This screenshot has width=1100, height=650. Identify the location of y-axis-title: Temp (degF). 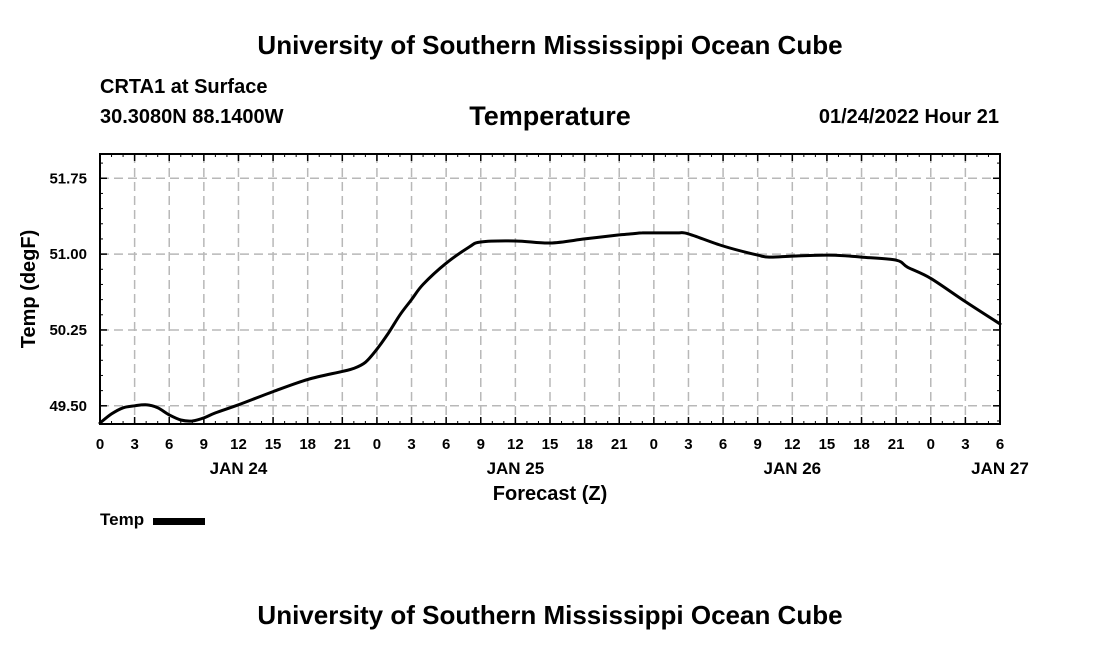
(29, 289).